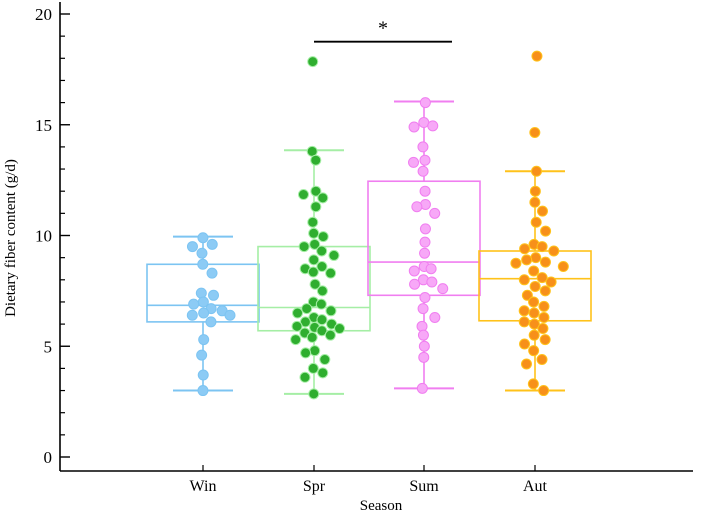 This screenshot has width=709, height=515. I want to click on y-tick-label: 20, so click(43, 14).